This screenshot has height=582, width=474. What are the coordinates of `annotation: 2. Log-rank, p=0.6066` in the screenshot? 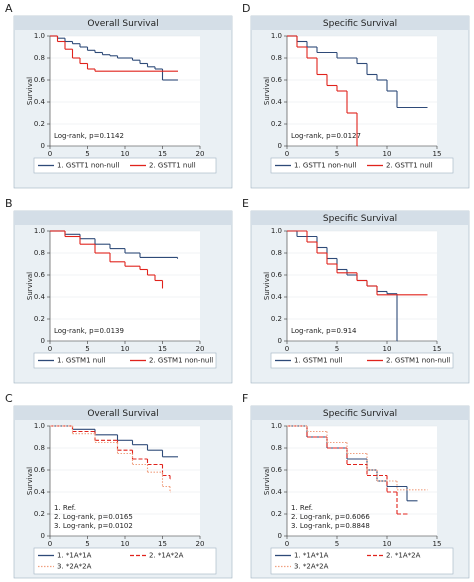 It's located at (330, 517).